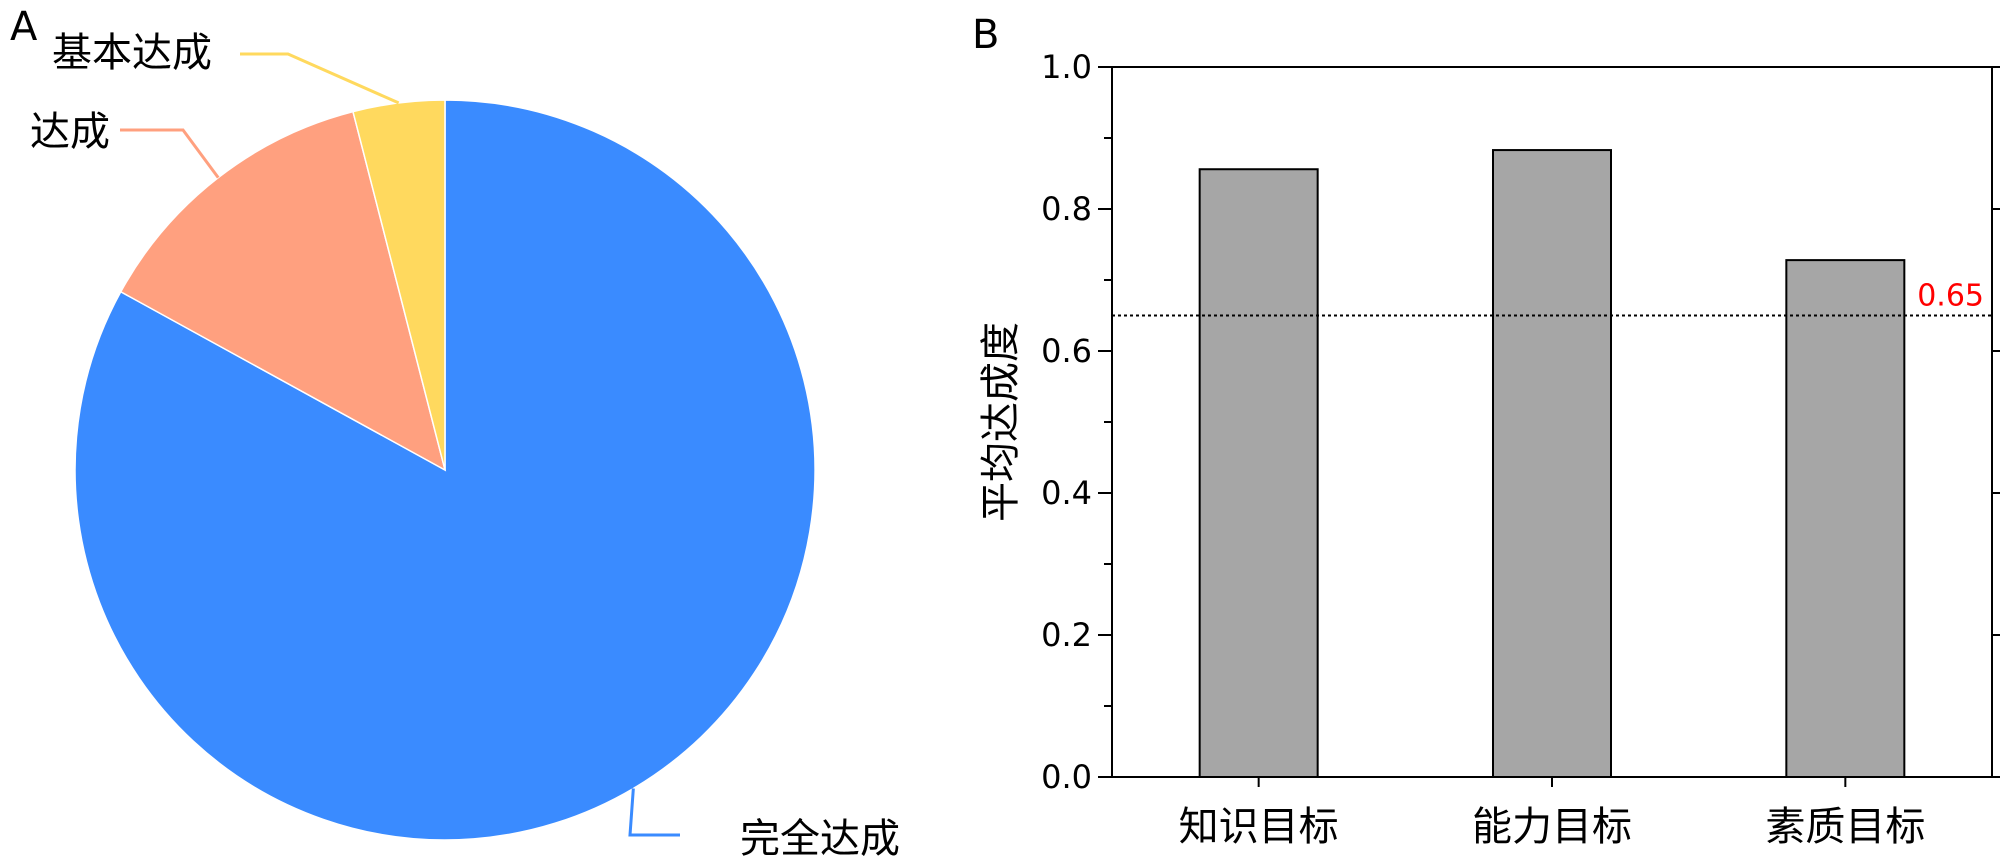  What do you see at coordinates (1066, 777) in the screenshot?
I see `y-tick-label: 0.0` at bounding box center [1066, 777].